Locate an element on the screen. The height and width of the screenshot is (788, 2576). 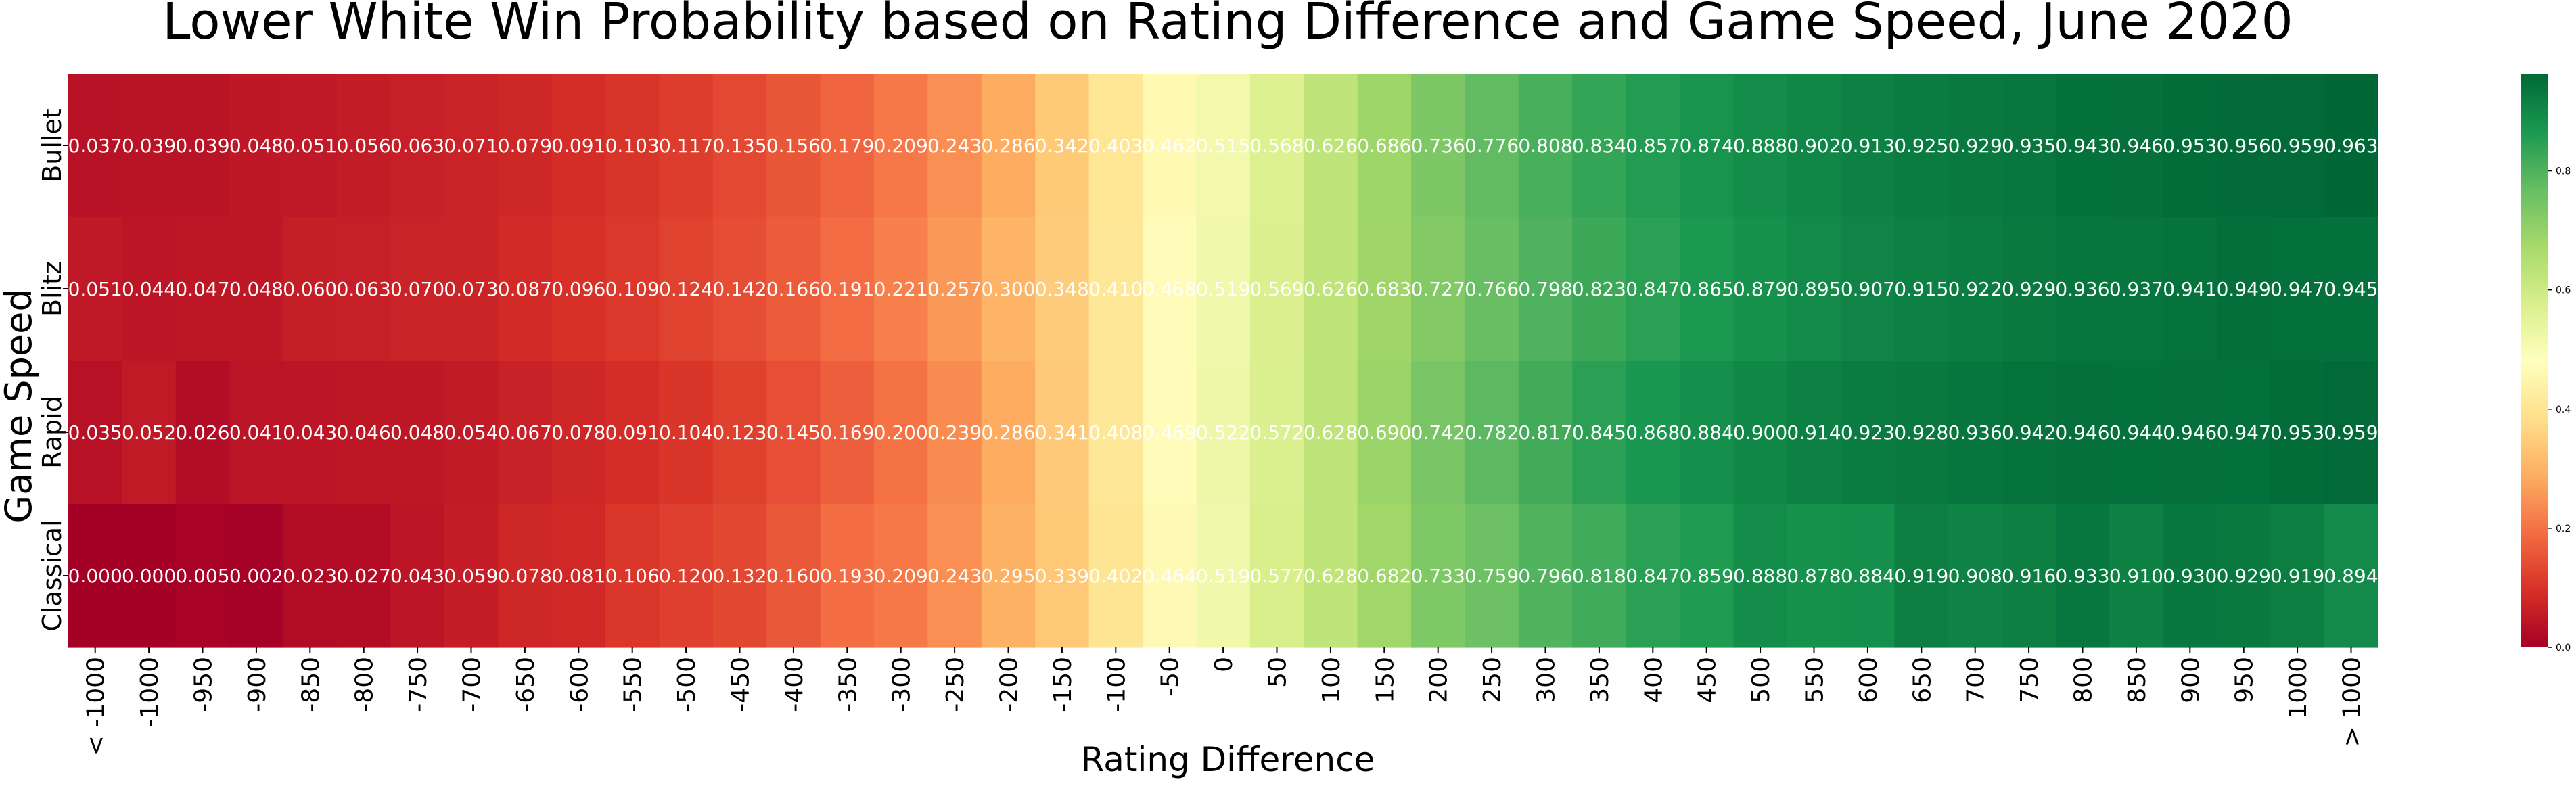
cell-value-label: 0.945 is located at coordinates (2351, 289).